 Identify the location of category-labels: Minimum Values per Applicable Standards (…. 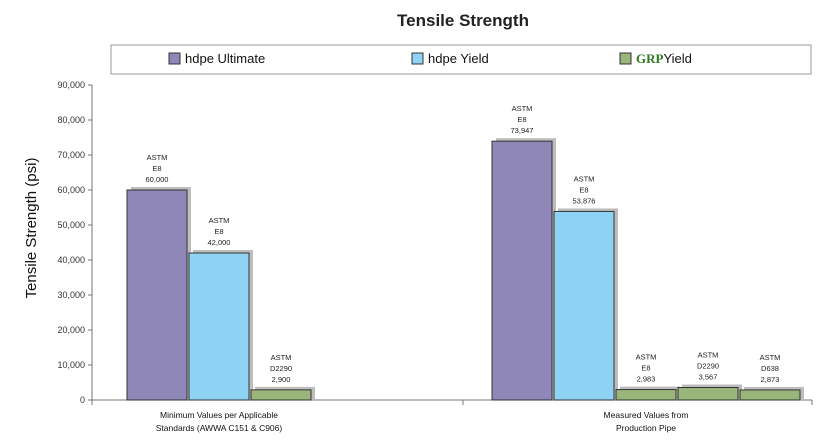
(422, 421).